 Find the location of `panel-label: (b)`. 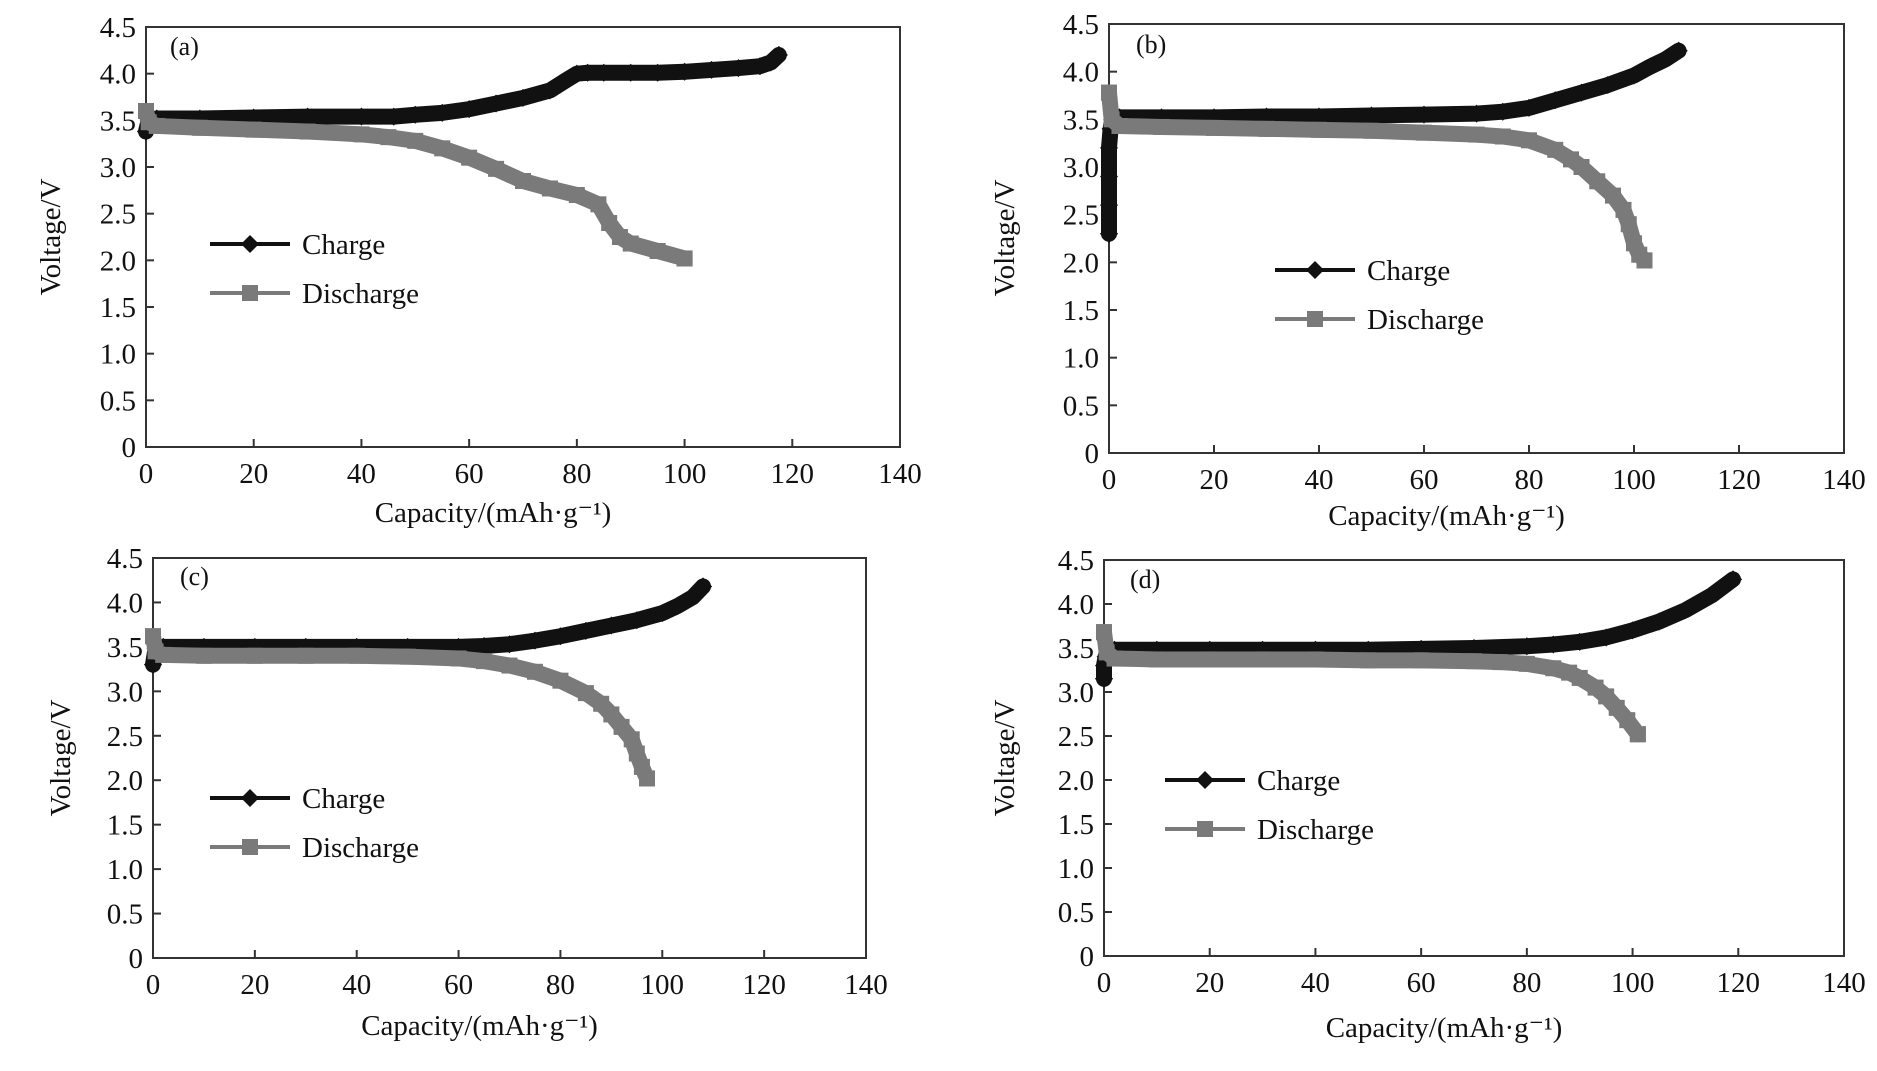

panel-label: (b) is located at coordinates (1151, 44).